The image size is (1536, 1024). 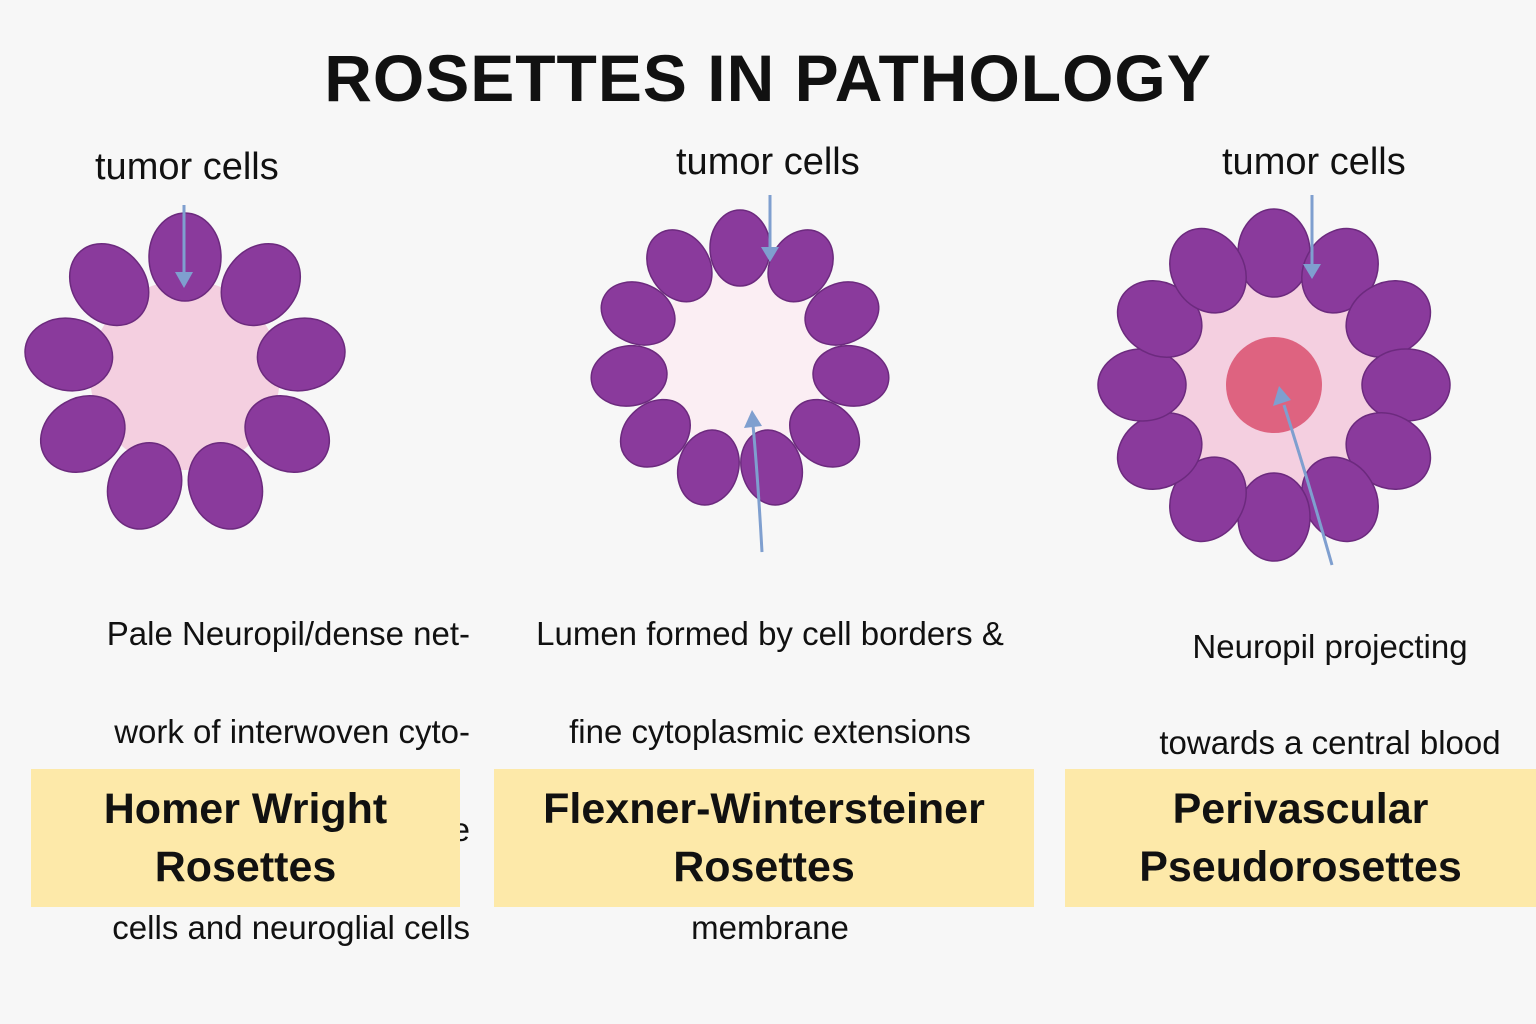 What do you see at coordinates (764, 838) in the screenshot?
I see `flexner-wintersteiner-name-box: Flexner-Wintersteiner Rosettes` at bounding box center [764, 838].